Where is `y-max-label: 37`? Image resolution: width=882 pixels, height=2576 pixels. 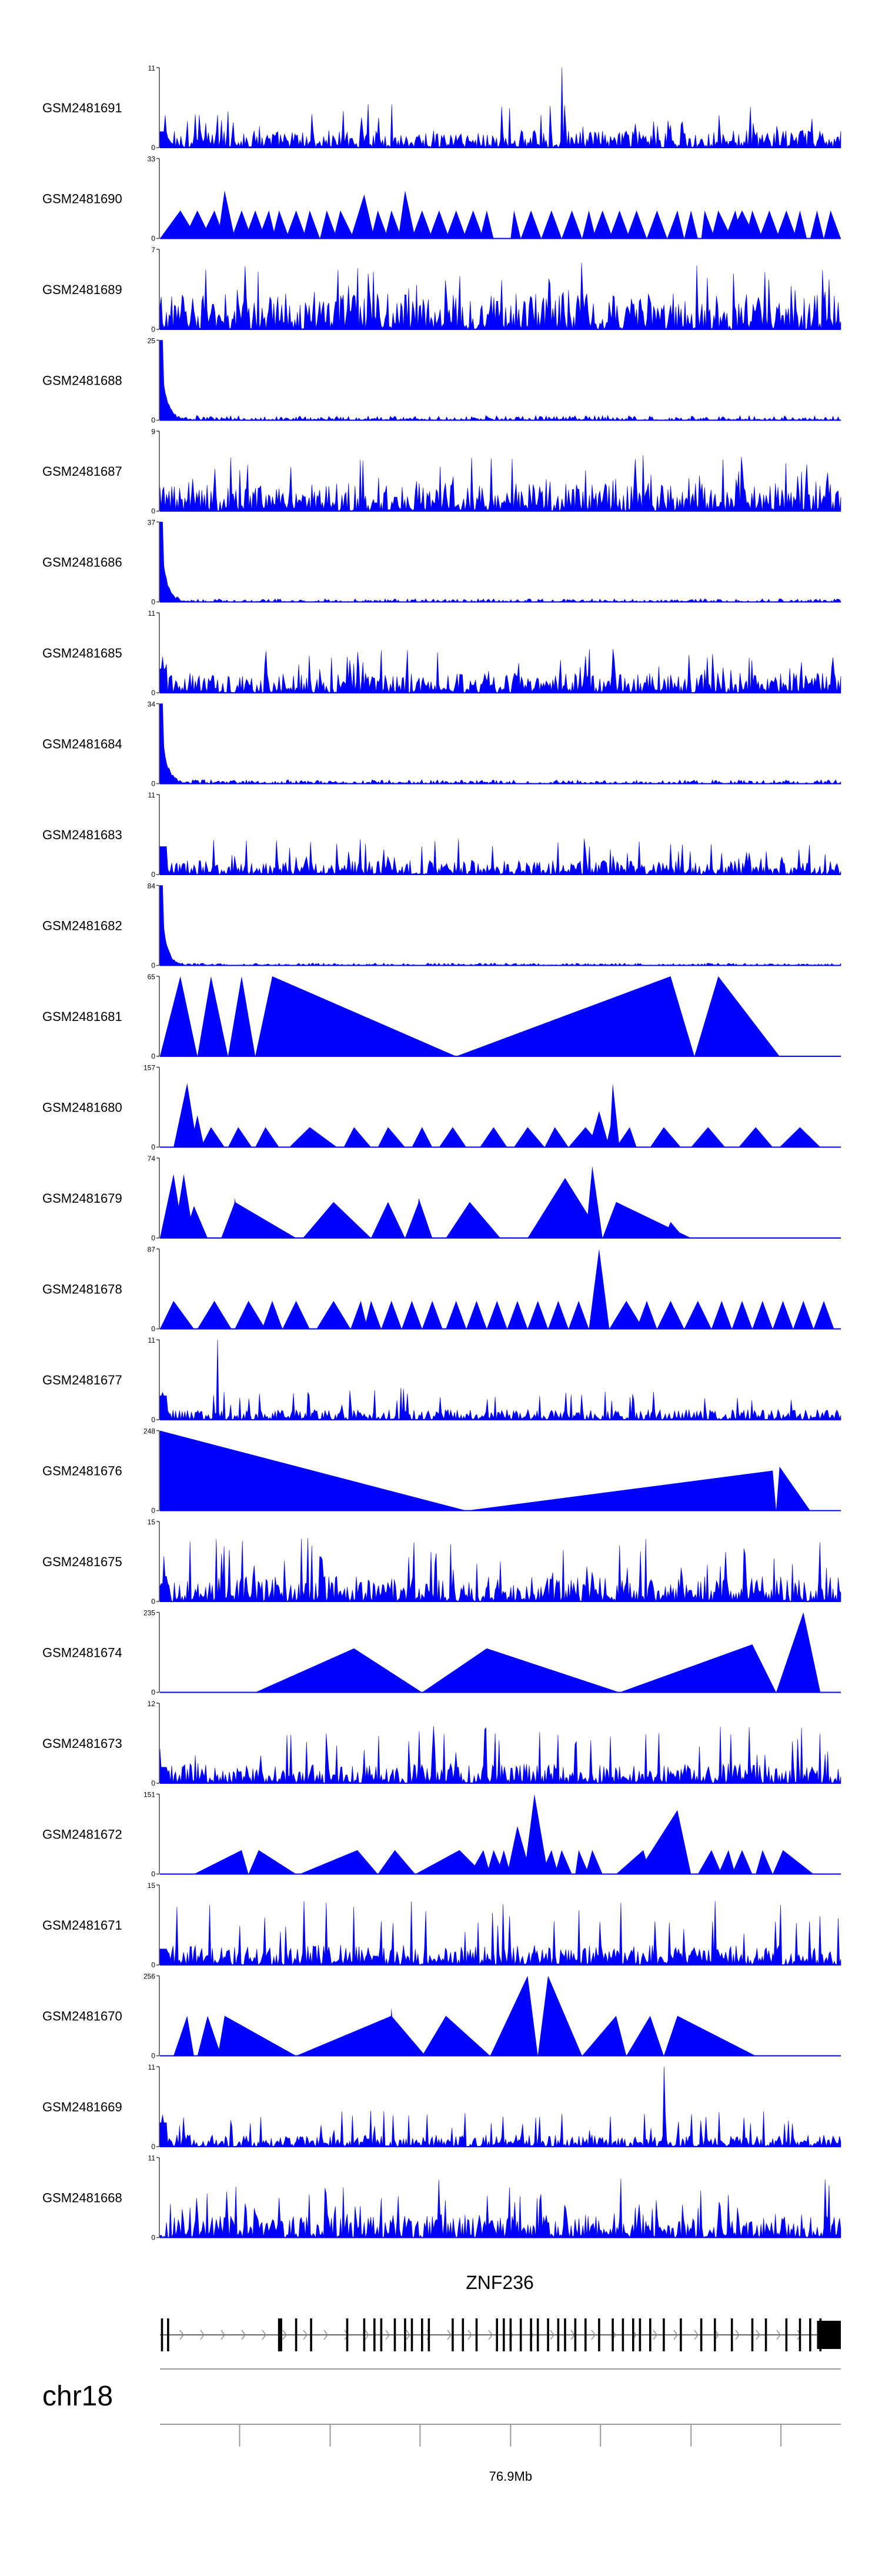
y-max-label: 37 is located at coordinates (152, 523).